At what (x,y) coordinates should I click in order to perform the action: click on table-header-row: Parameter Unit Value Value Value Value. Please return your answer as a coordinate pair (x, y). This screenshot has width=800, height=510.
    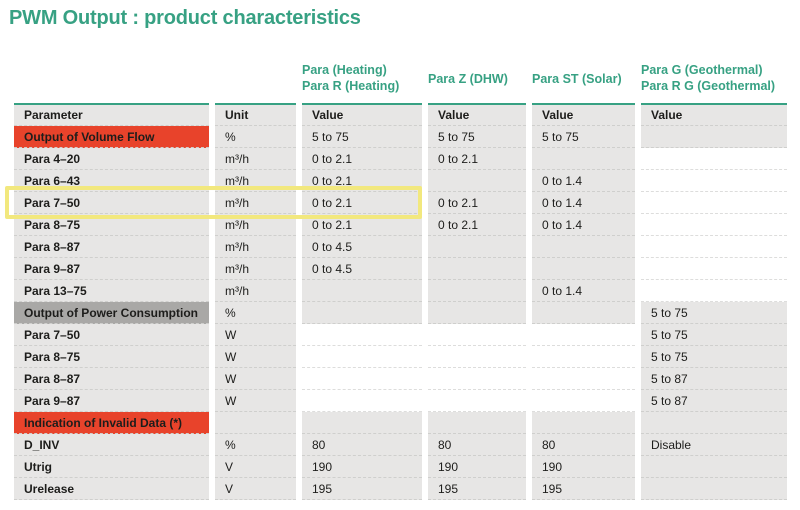
    Looking at the image, I should click on (400, 114).